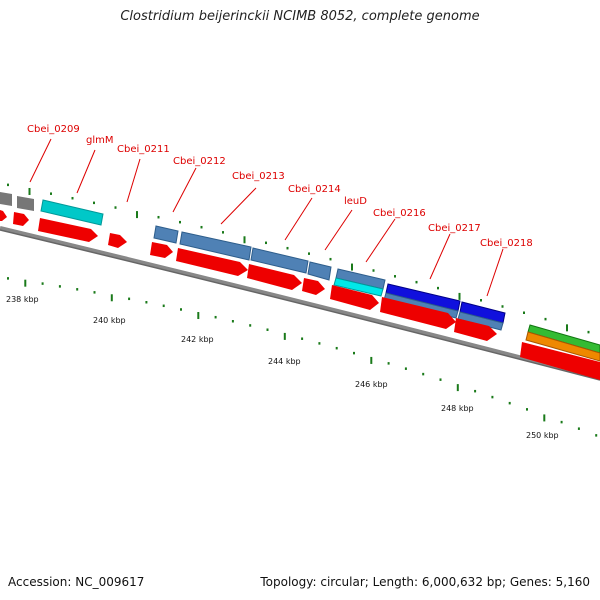 The width and height of the screenshot is (600, 600). What do you see at coordinates (371, 384) in the screenshot?
I see `position-label: 246 kbp` at bounding box center [371, 384].